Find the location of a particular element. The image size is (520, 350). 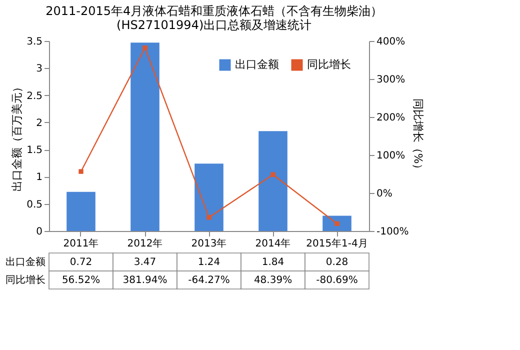

y2-tick-label: -100% is located at coordinates (392, 232).